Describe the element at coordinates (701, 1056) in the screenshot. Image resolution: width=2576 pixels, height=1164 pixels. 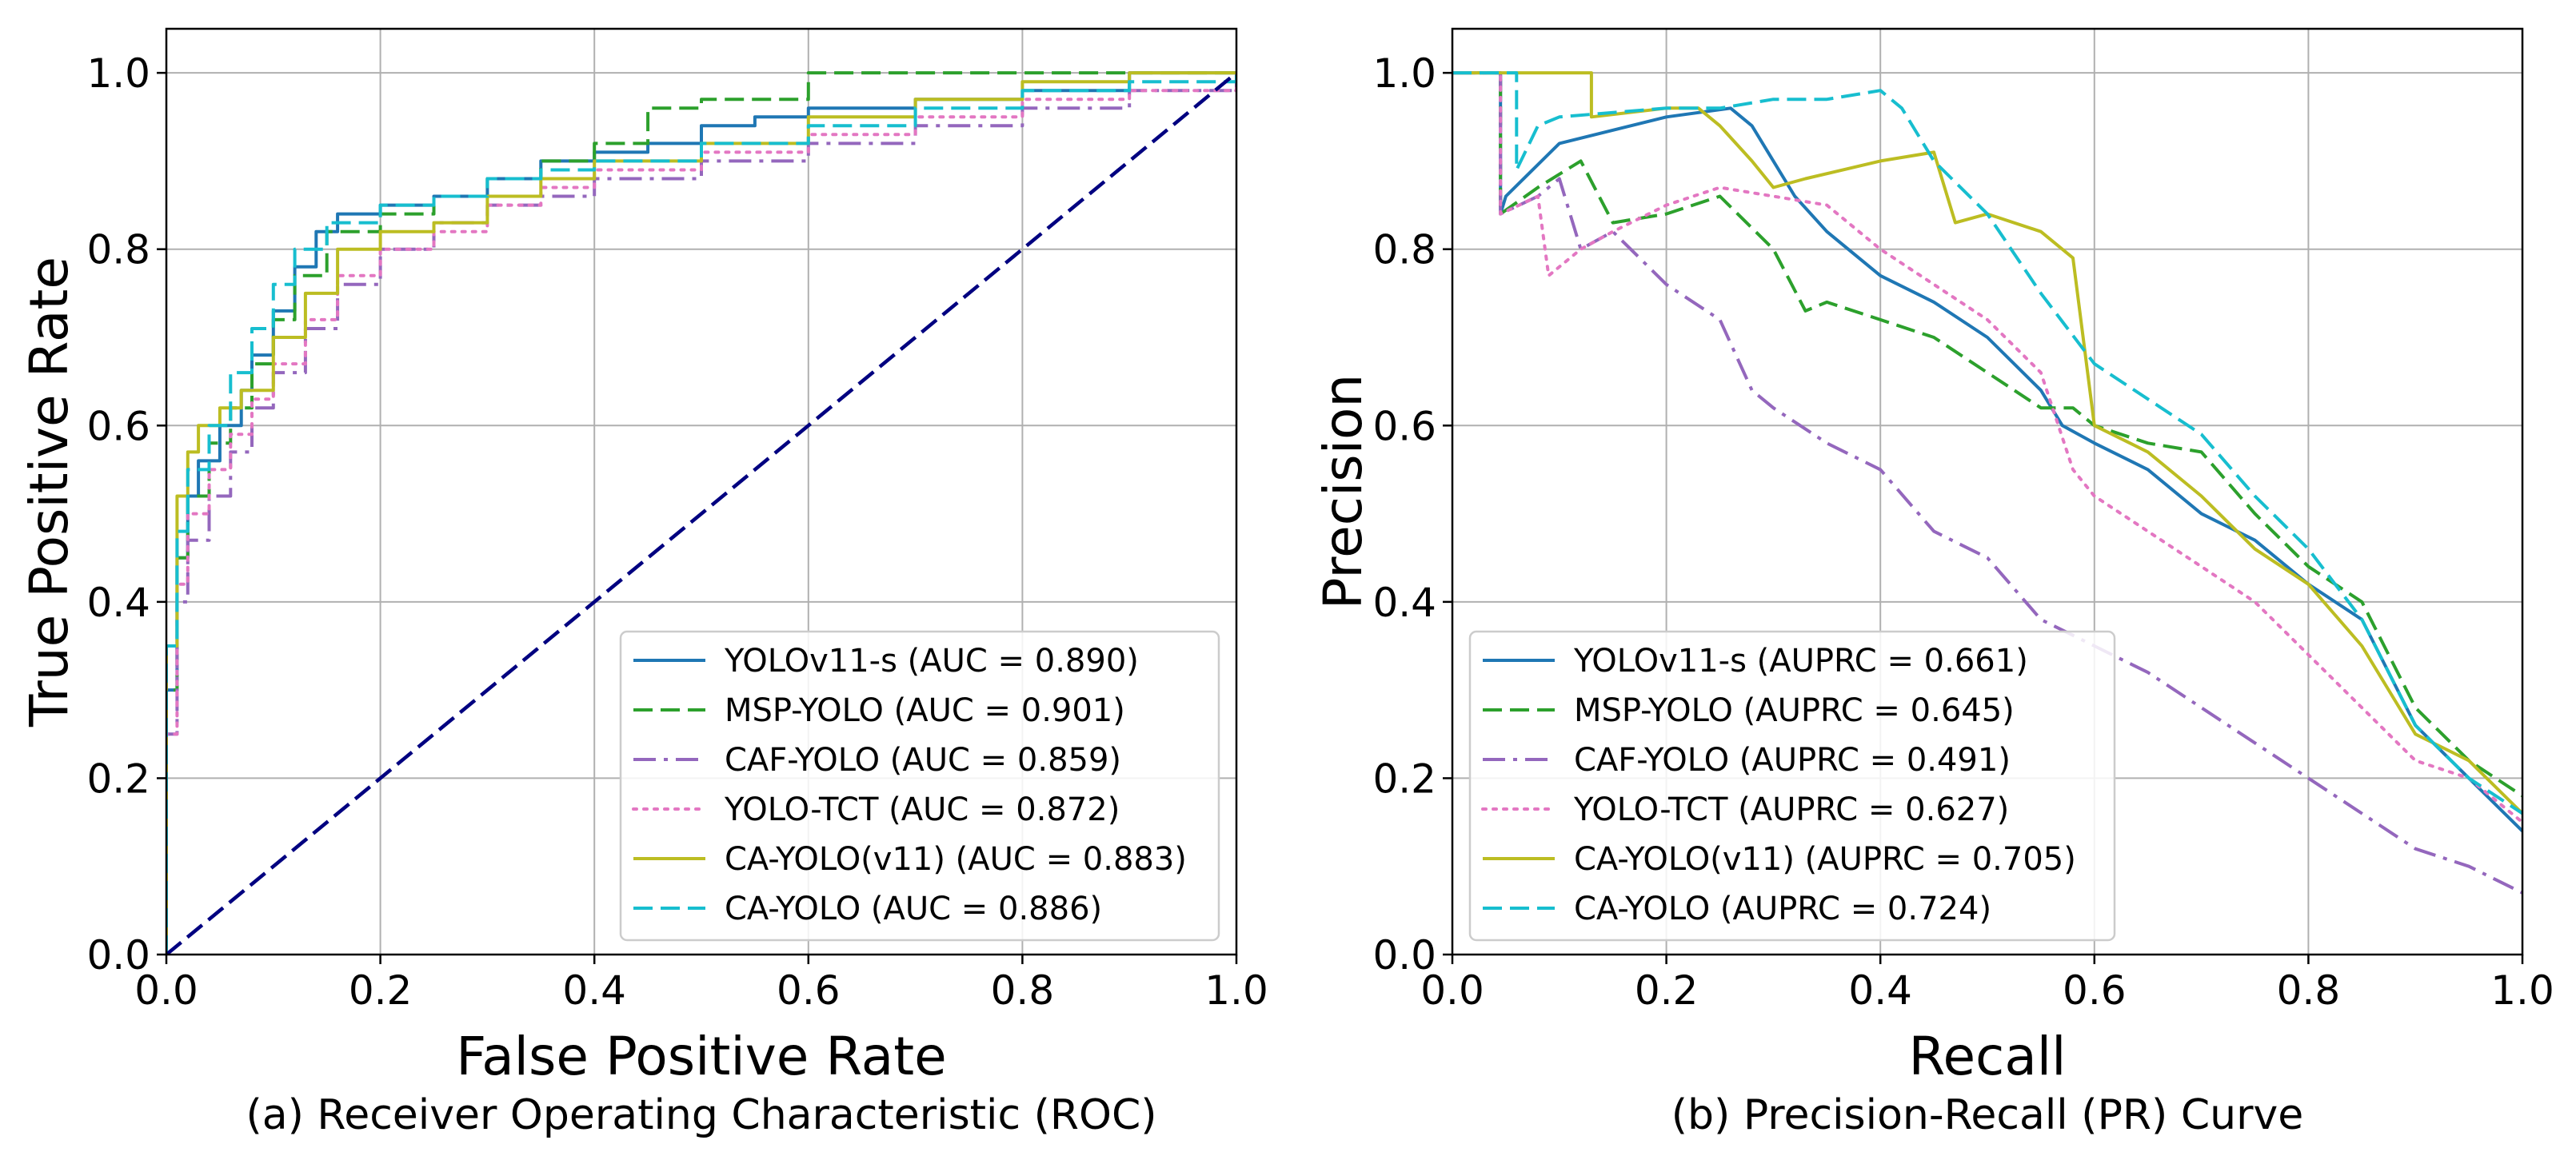
I see `x-axis-label: False Positive Rate` at that location.